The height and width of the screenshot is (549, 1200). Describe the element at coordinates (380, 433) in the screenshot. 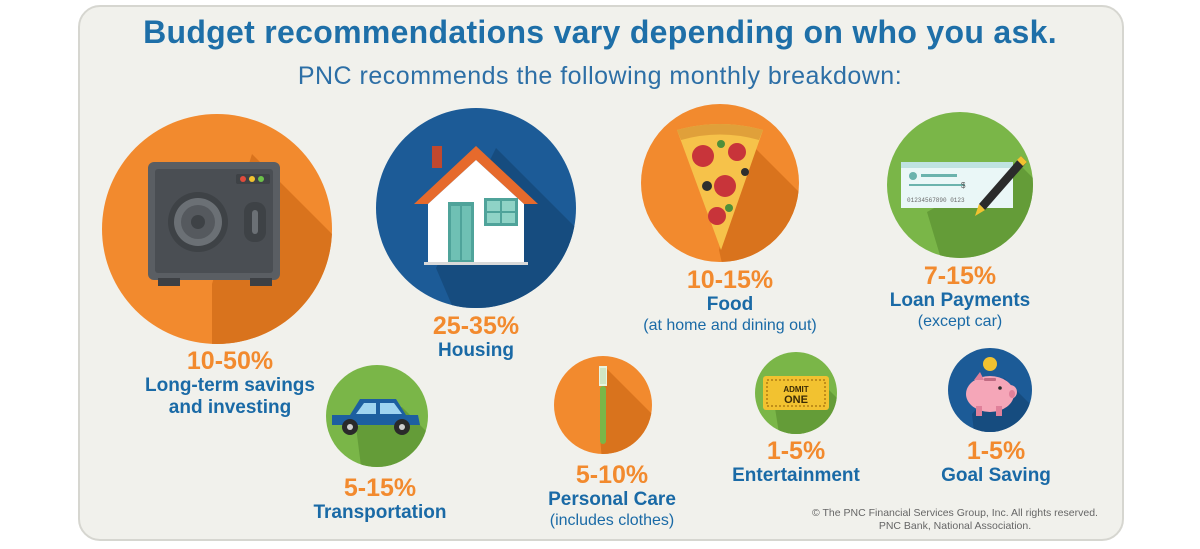

I see `car-icon` at that location.